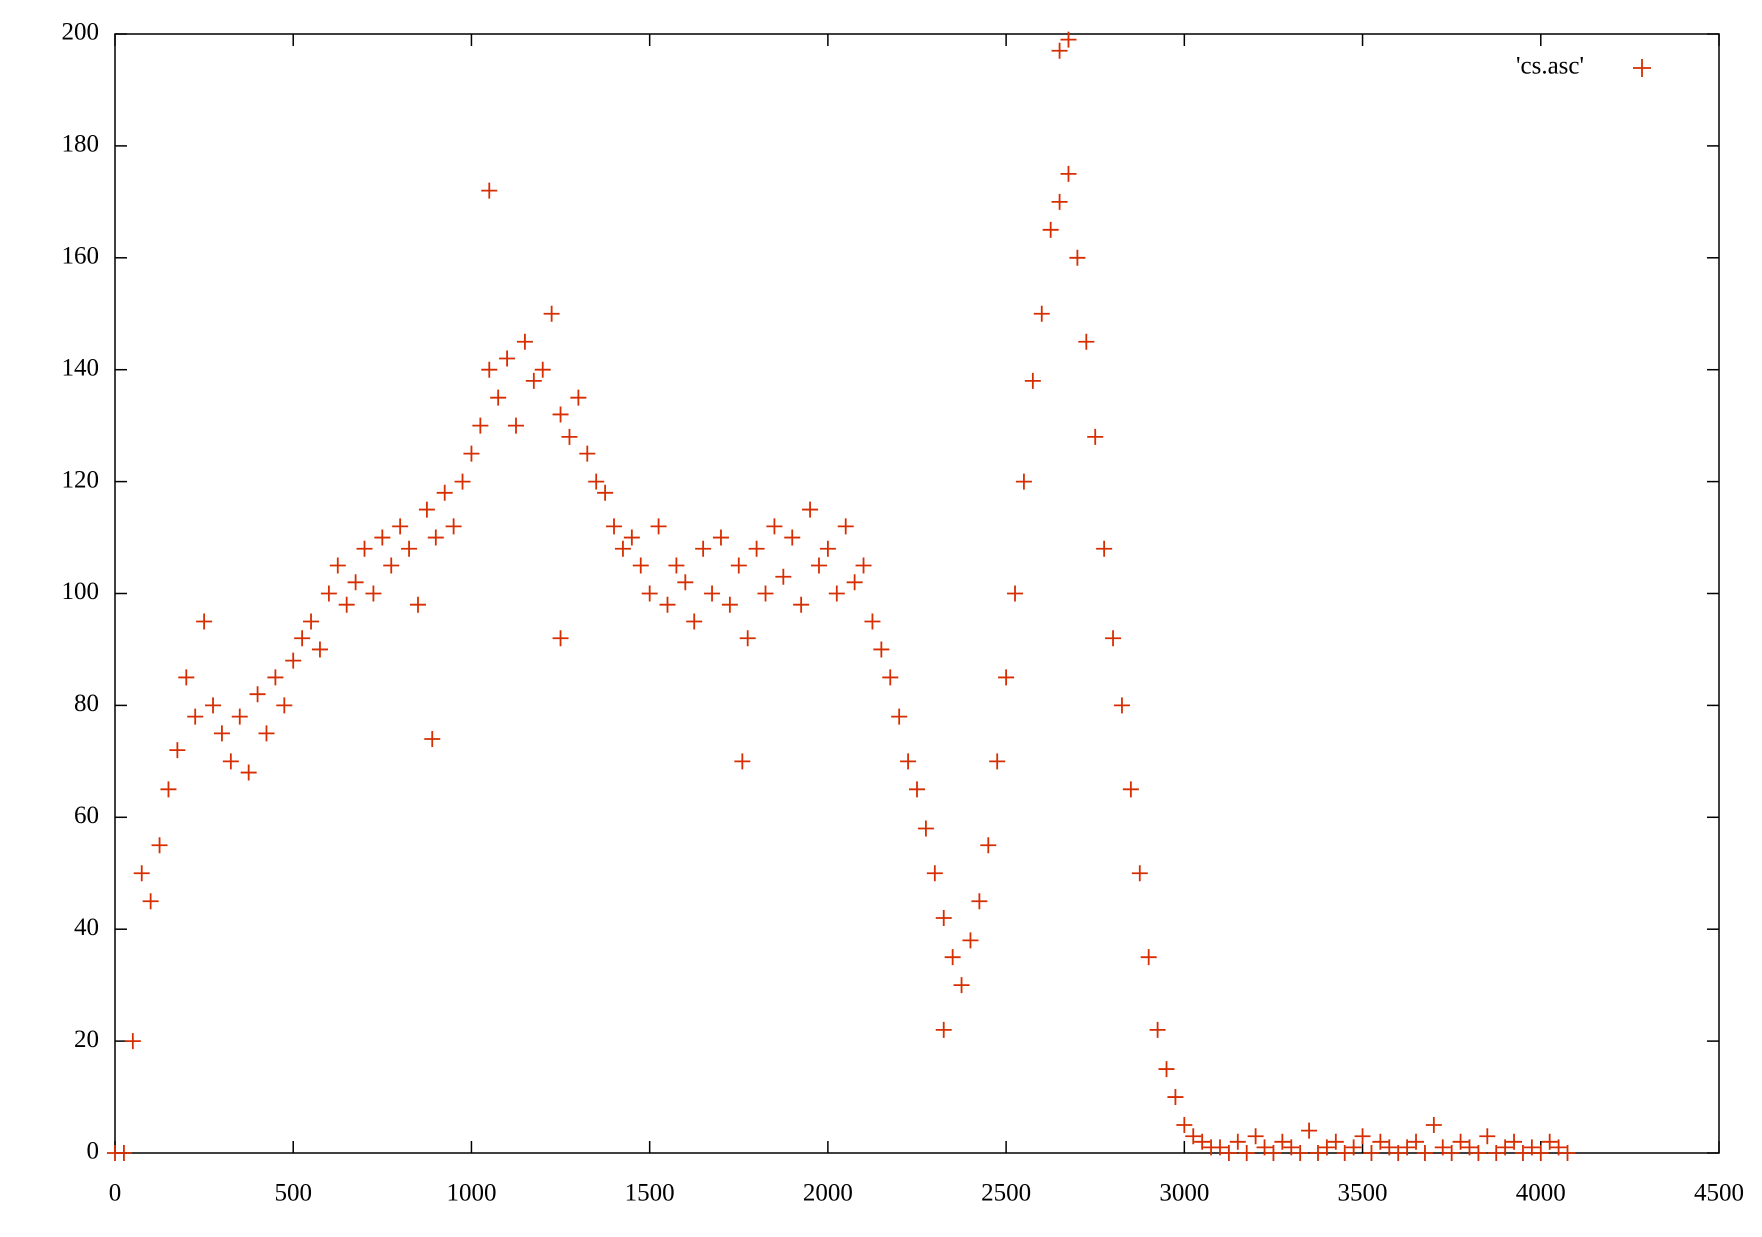 The image size is (1762, 1237). What do you see at coordinates (81, 367) in the screenshot?
I see `y-tick-label: 140` at bounding box center [81, 367].